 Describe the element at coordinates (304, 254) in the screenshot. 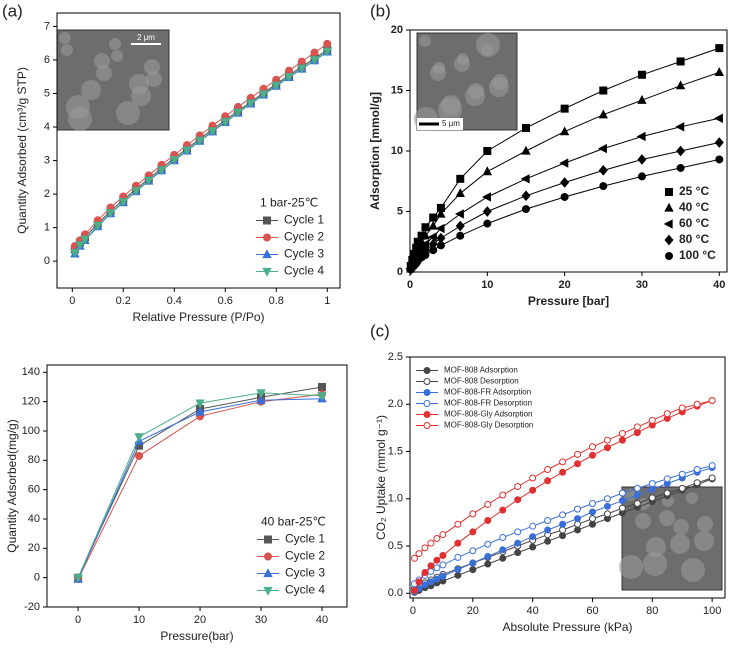

I see `legend-label: Cycle 3` at that location.